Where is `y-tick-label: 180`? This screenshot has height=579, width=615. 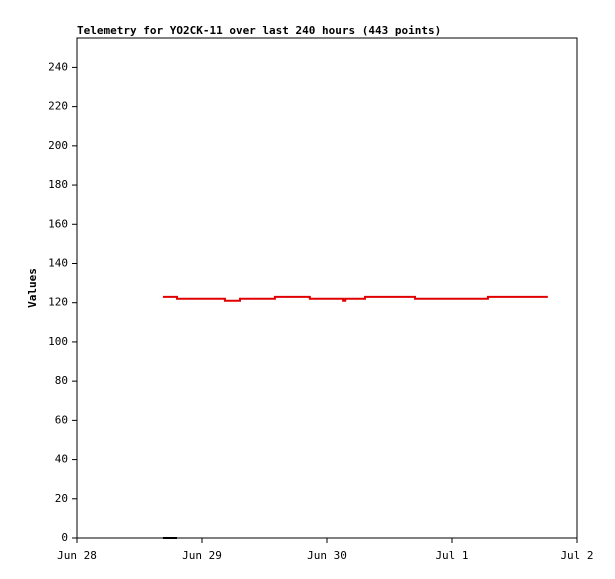 y-tick-label: 180 is located at coordinates (58, 184).